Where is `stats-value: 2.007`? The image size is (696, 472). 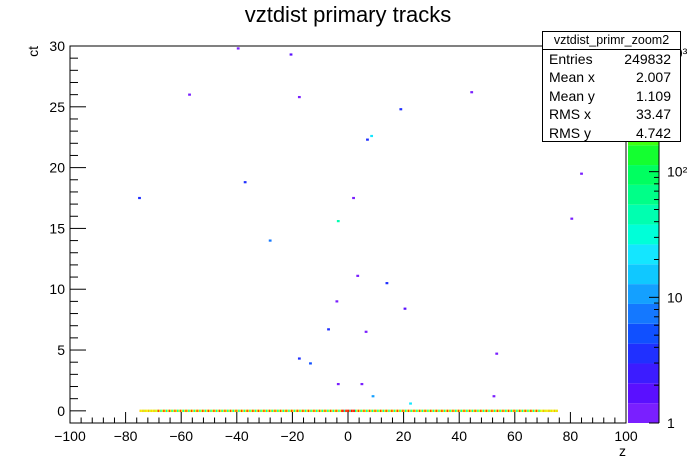
stats-value: 2.007 is located at coordinates (653, 77).